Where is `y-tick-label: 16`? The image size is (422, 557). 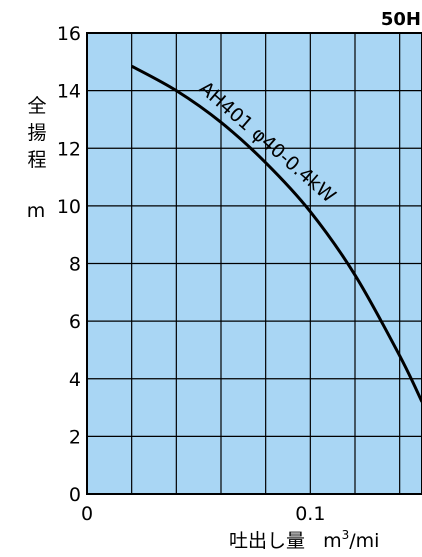 y-tick-label: 16 is located at coordinates (69, 34).